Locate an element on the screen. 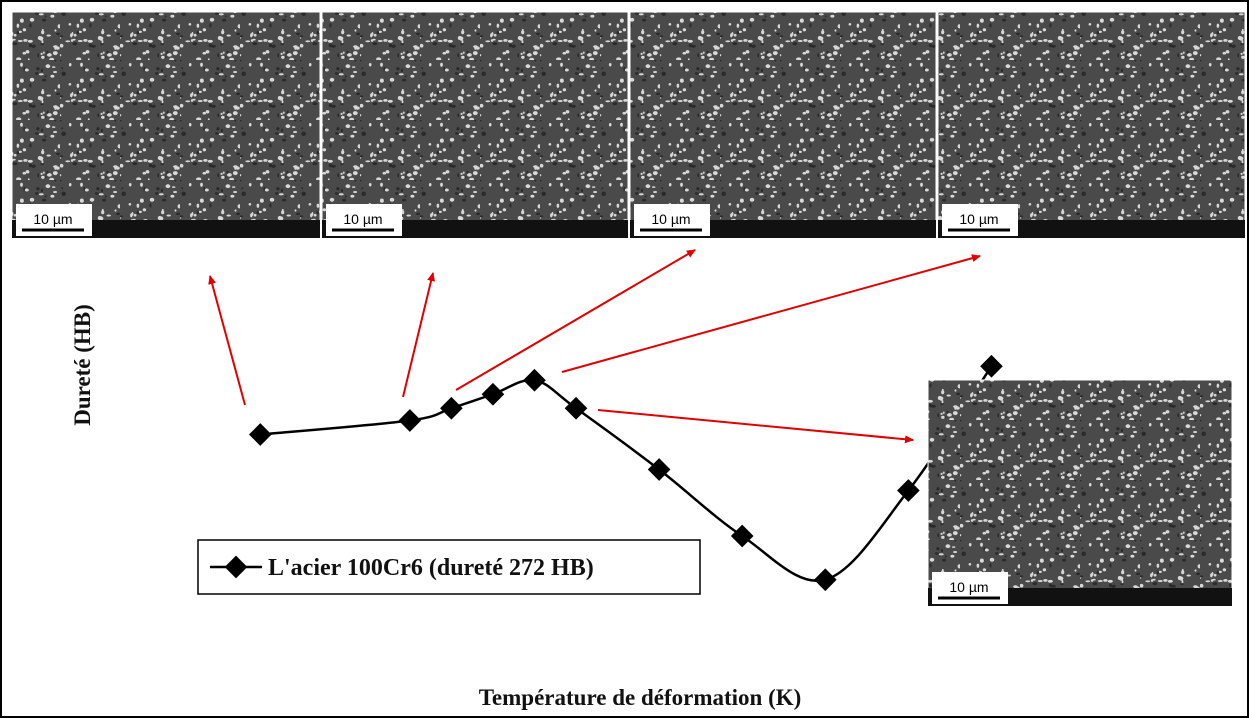  legend-label: L'acier 100Cr6 (dureté 272 HB) is located at coordinates (431, 568).